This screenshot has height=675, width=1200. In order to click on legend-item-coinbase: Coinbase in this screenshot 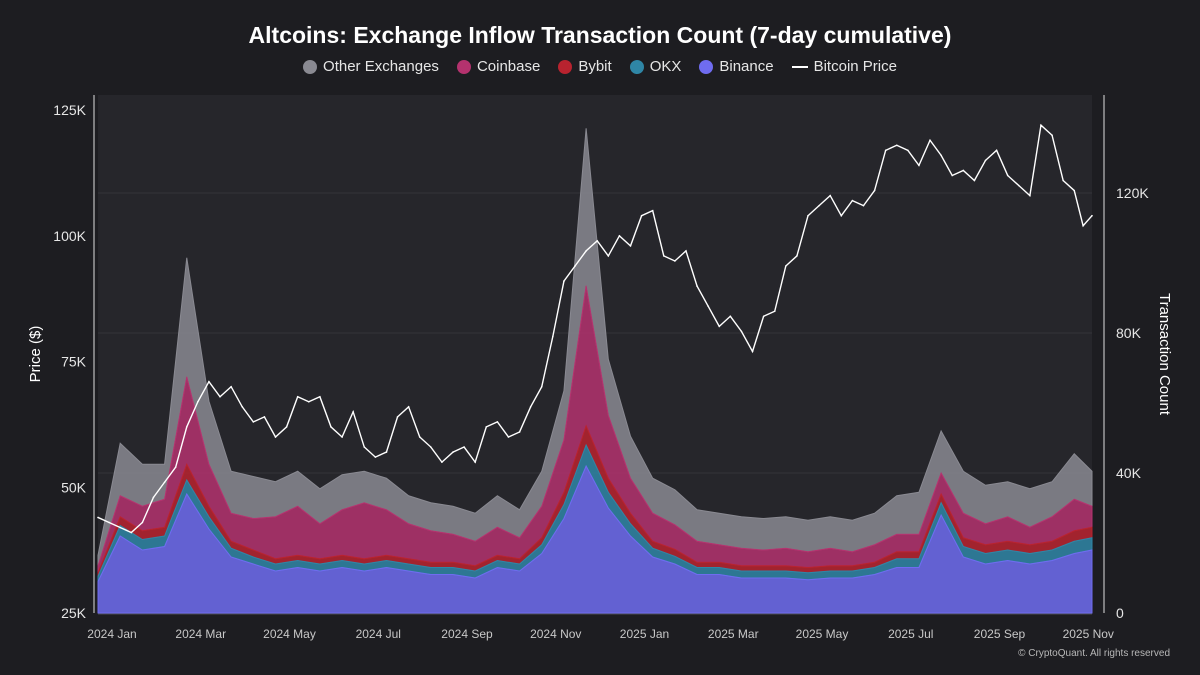, I will do `click(498, 66)`.